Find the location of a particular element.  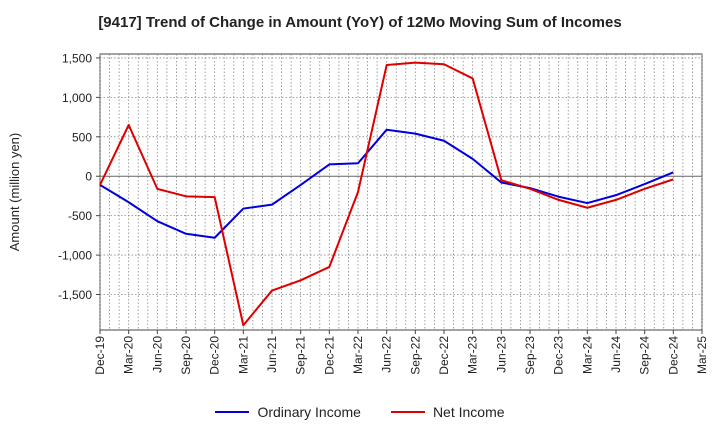

legend-label-ordinary-income: Ordinary Income is located at coordinates (309, 412).